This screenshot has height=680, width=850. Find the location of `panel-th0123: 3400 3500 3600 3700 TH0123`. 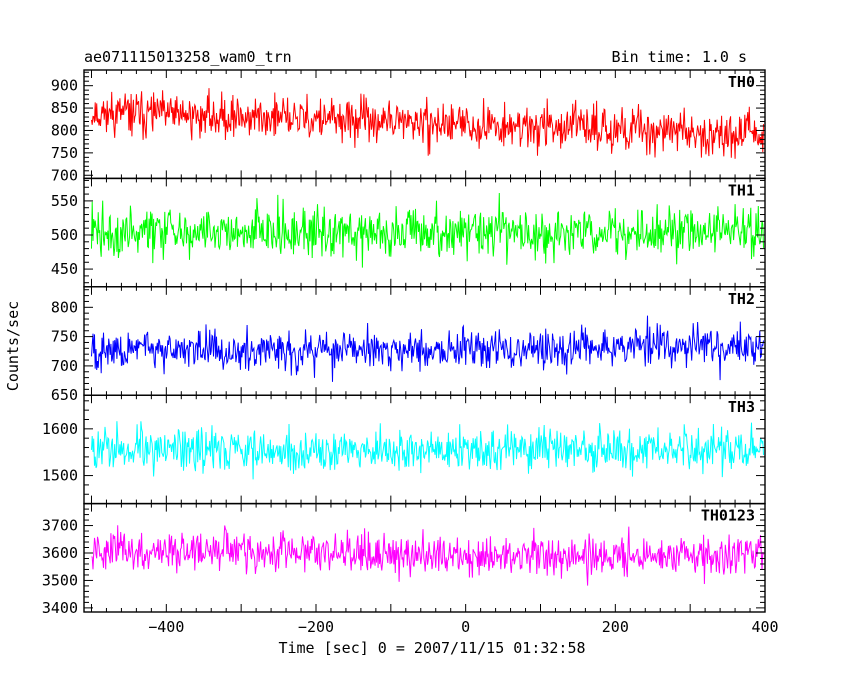

panel-th0123: 3400 3500 3600 3700 TH0123 is located at coordinates (404, 559).